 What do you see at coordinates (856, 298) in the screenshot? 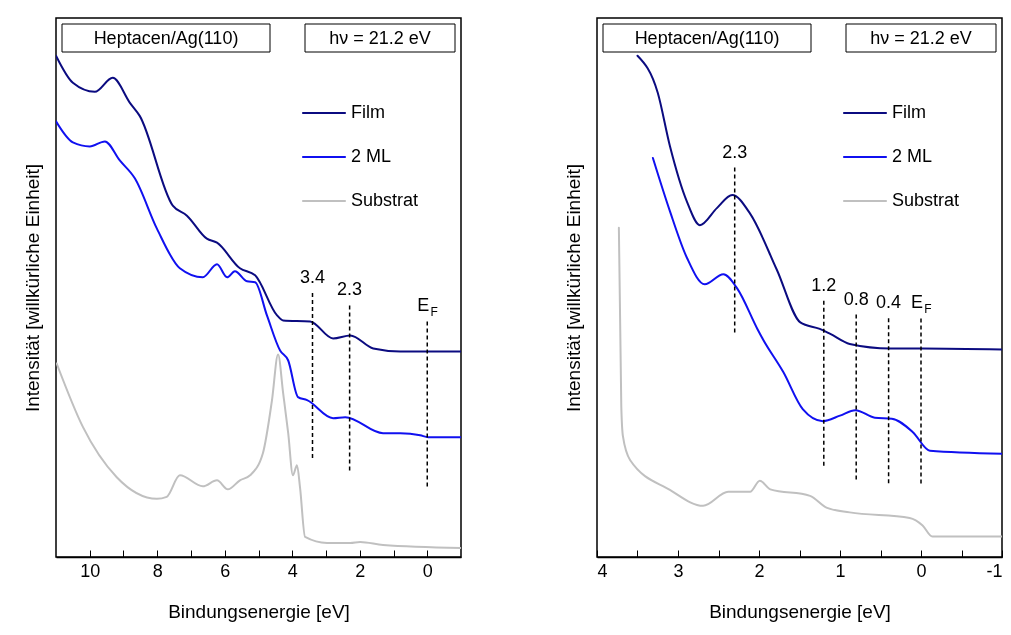
I see `ref-line-label: 0.8` at bounding box center [856, 298].